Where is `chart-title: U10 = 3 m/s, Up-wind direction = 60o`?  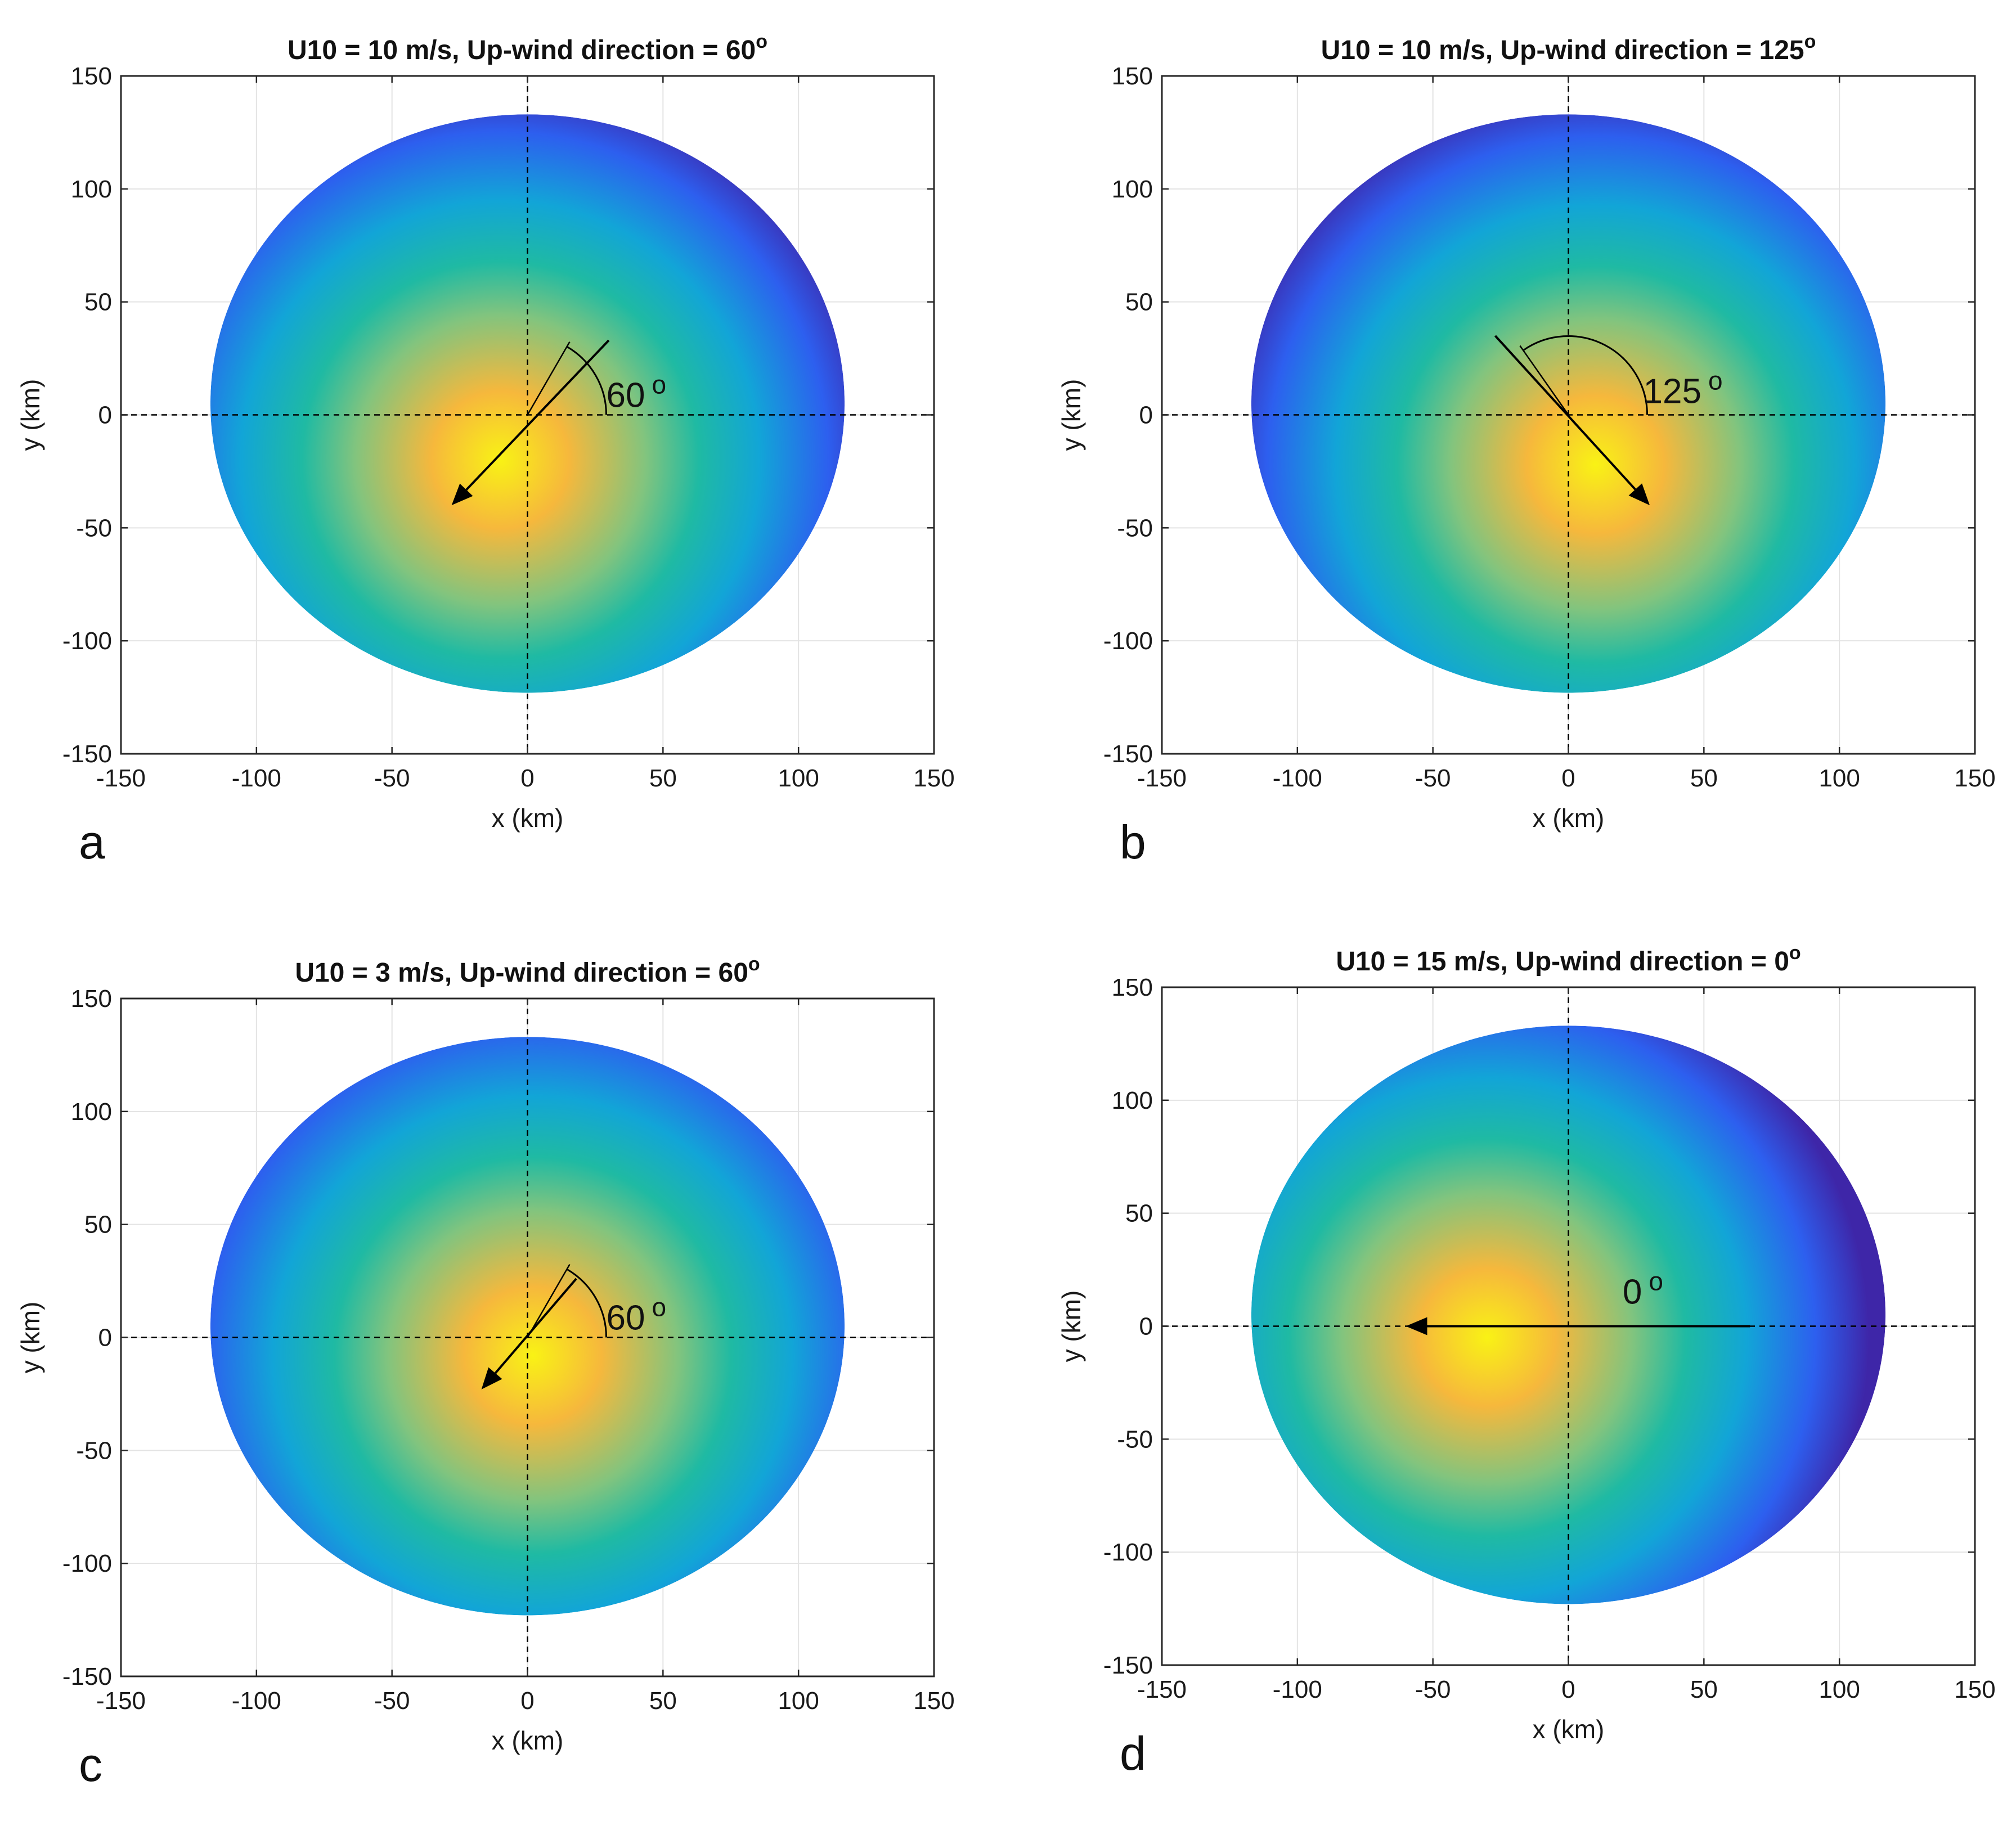
chart-title: U10 = 3 m/s, Up-wind direction = 60o is located at coordinates (527, 971).